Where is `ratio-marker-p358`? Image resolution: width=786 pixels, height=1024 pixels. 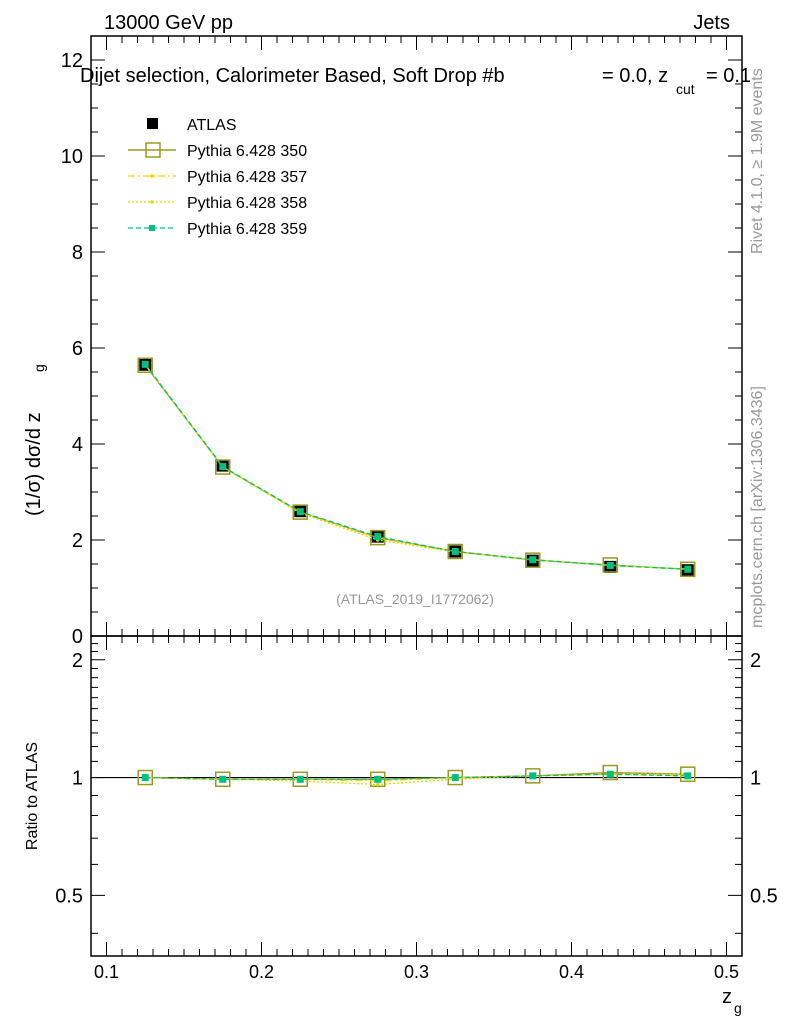 ratio-marker-p358 is located at coordinates (377, 784).